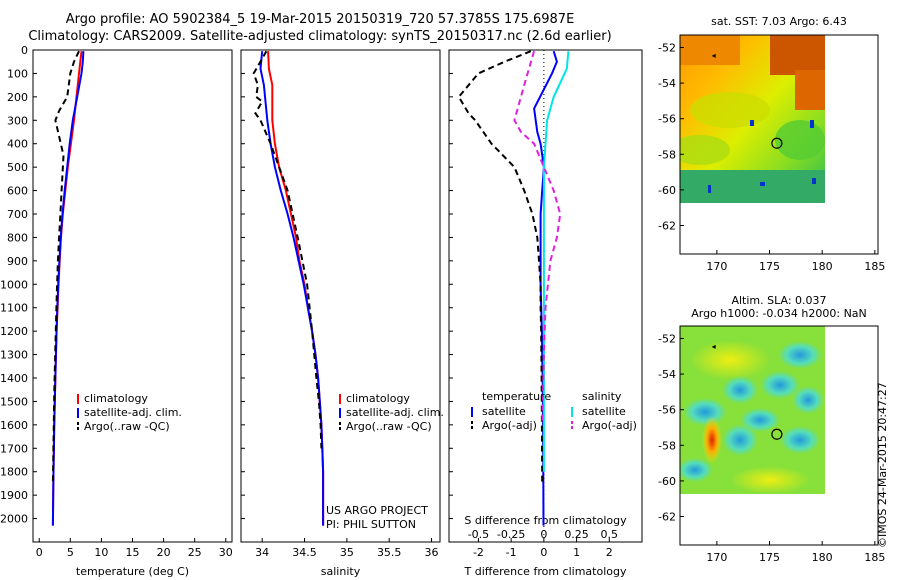  What do you see at coordinates (226, 552) in the screenshot?
I see `temperature-xtick-label: 30` at bounding box center [226, 552].